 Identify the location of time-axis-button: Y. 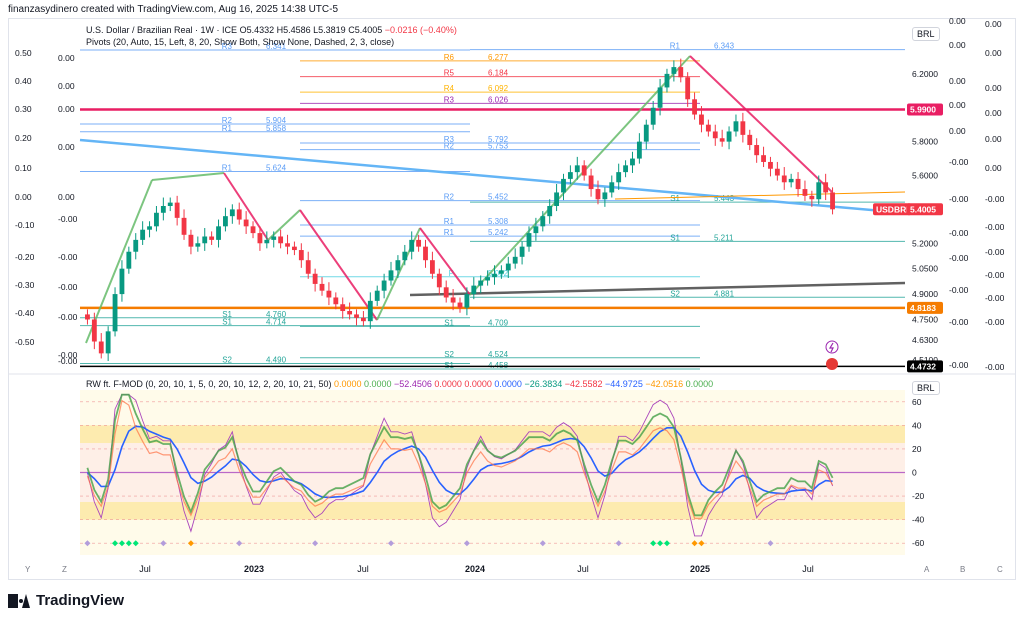
(28, 569).